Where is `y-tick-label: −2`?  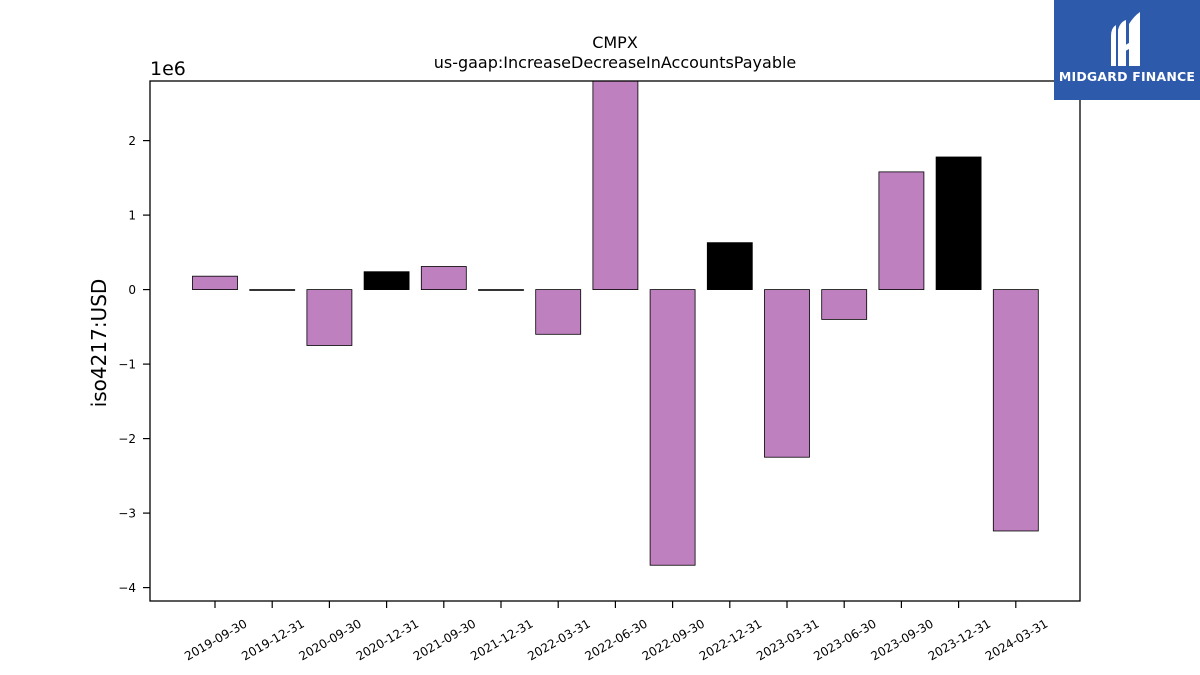 y-tick-label: −2 is located at coordinates (127, 439).